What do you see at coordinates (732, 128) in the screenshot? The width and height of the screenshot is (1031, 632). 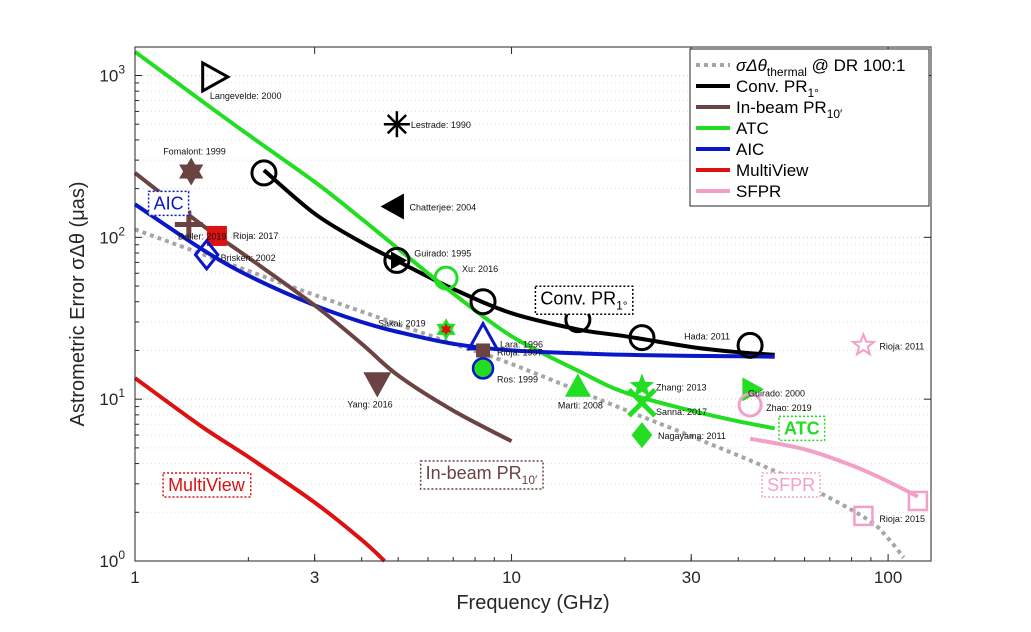 I see `legend-entry-atc: ATC` at bounding box center [732, 128].